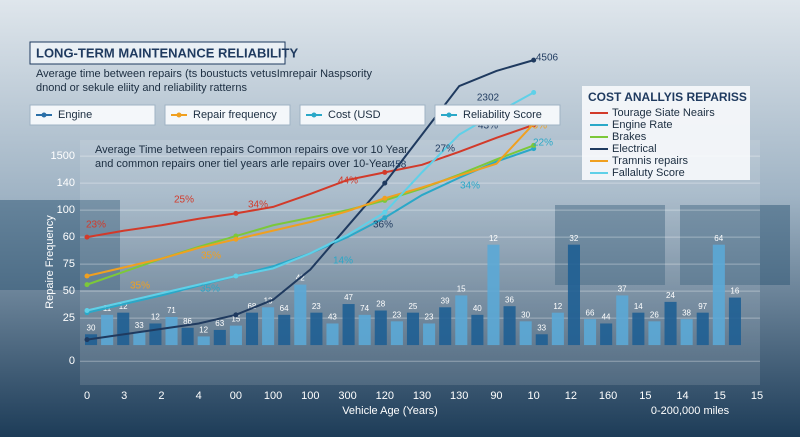 The height and width of the screenshot is (442, 800). I want to click on x-tick-label: 10, so click(534, 396).